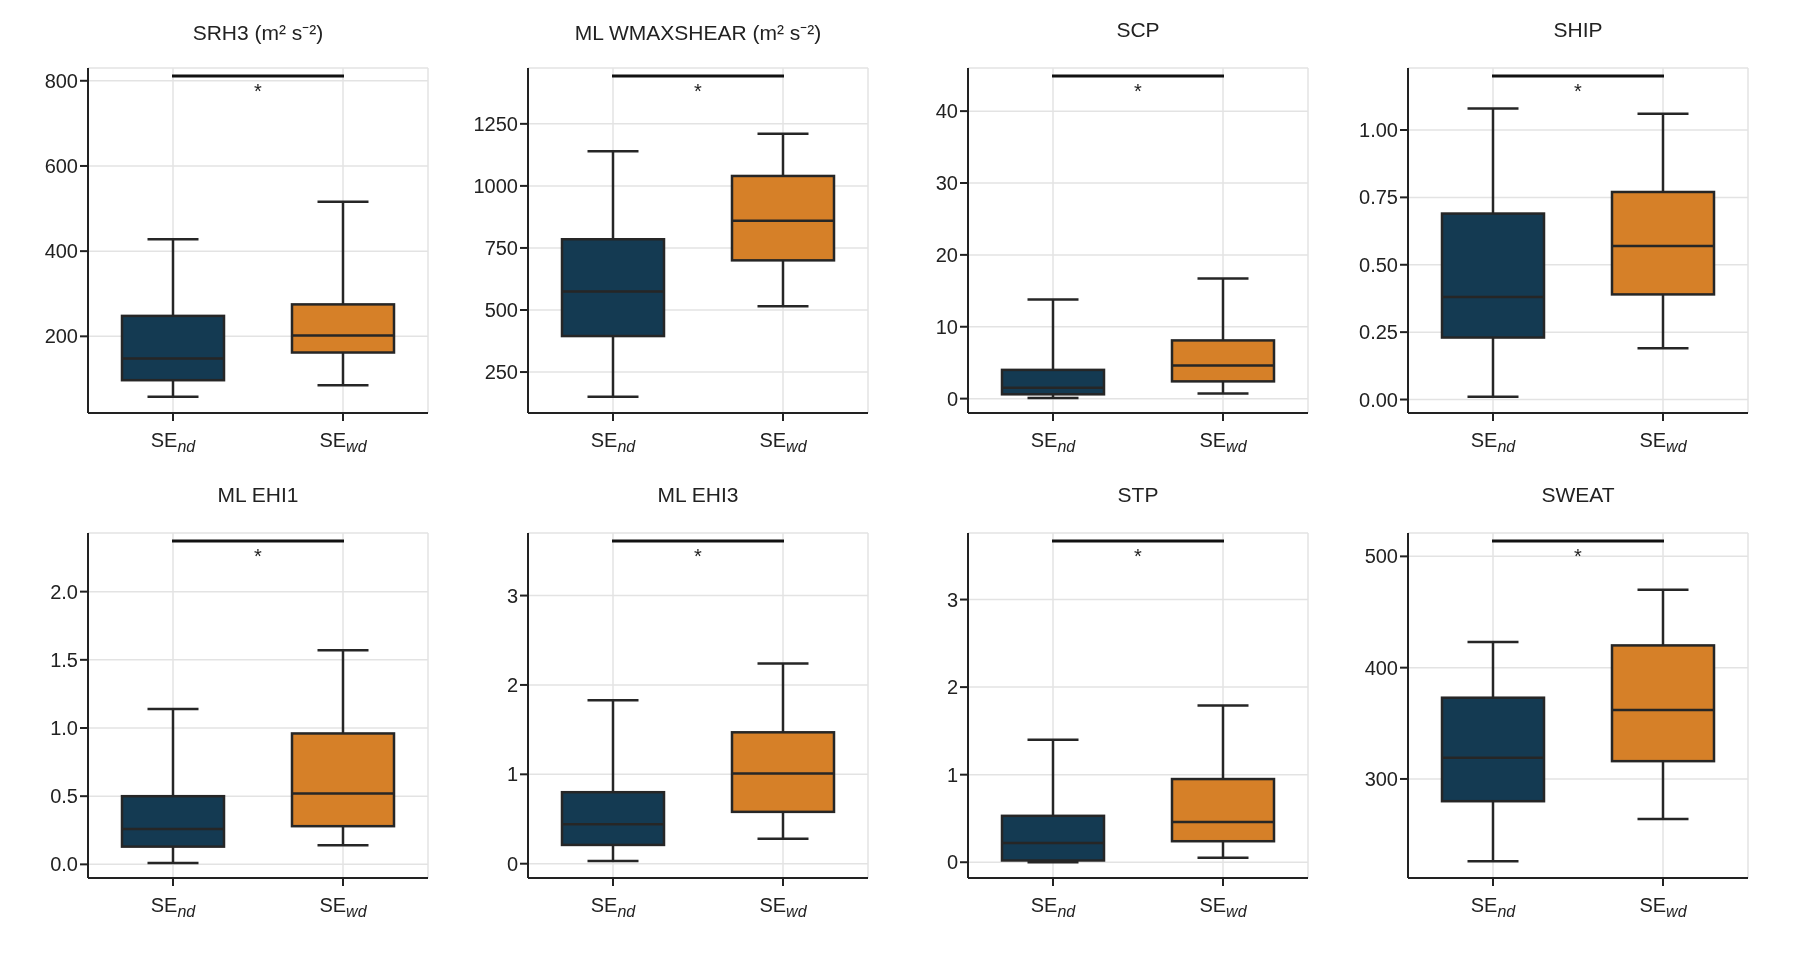 Image resolution: width=1793 pixels, height=953 pixels. I want to click on chart-title: SCP, so click(1138, 30).